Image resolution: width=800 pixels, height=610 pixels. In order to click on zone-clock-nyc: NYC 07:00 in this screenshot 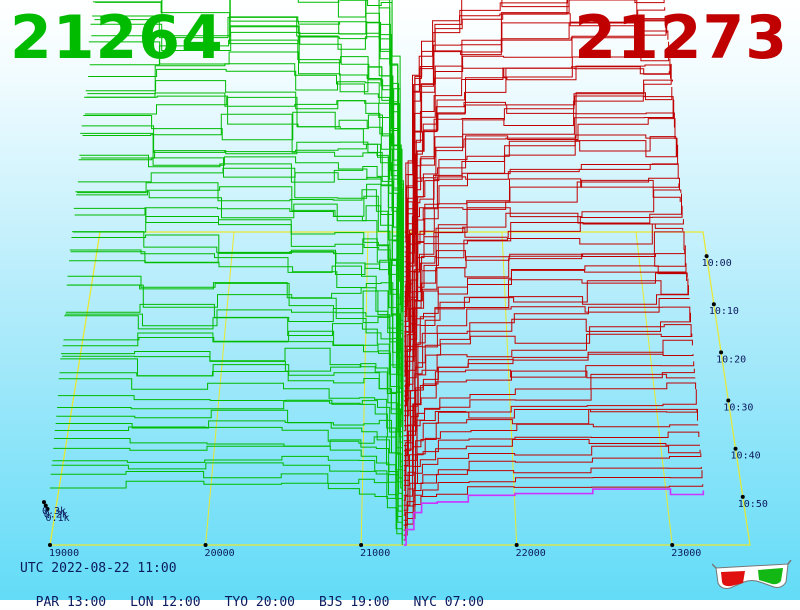, I will do `click(448, 602)`.